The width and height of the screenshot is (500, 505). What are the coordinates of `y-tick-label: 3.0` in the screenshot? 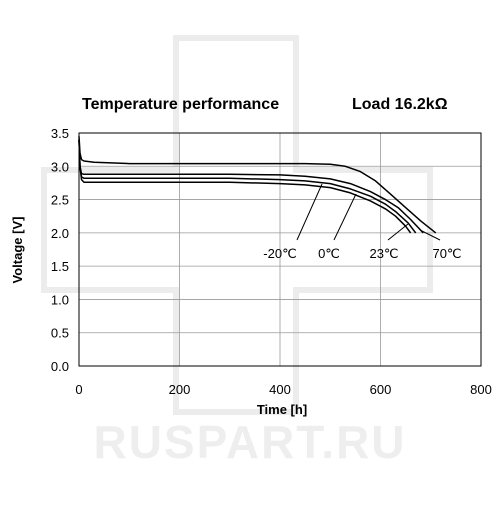 It's located at (60, 166).